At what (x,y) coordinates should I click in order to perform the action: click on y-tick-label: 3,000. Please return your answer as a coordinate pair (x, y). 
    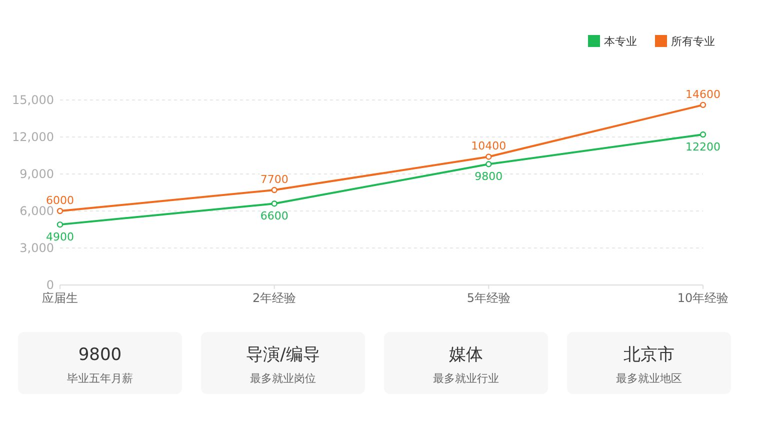
    Looking at the image, I should click on (37, 248).